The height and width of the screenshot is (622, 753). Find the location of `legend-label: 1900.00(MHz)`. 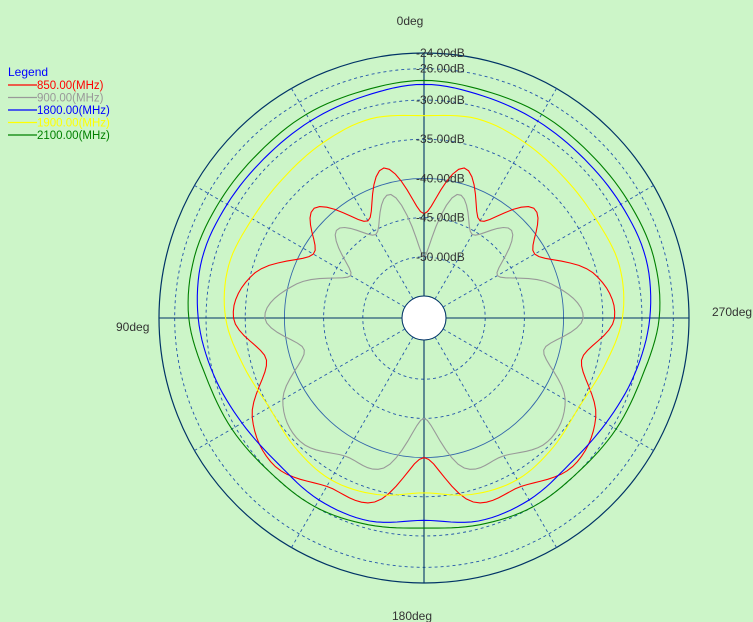

legend-label: 1900.00(MHz) is located at coordinates (73, 124).